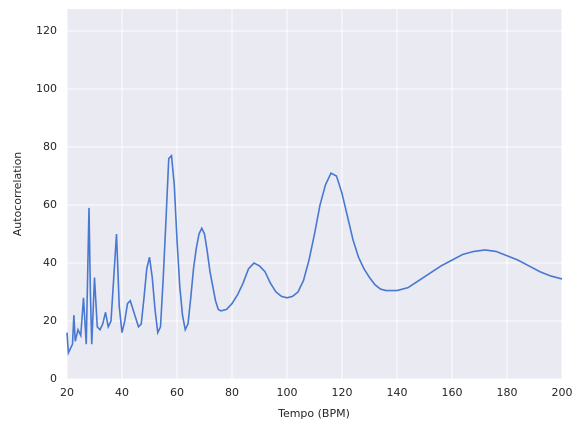  What do you see at coordinates (53, 378) in the screenshot?
I see `y-tick-label: 0` at bounding box center [53, 378].